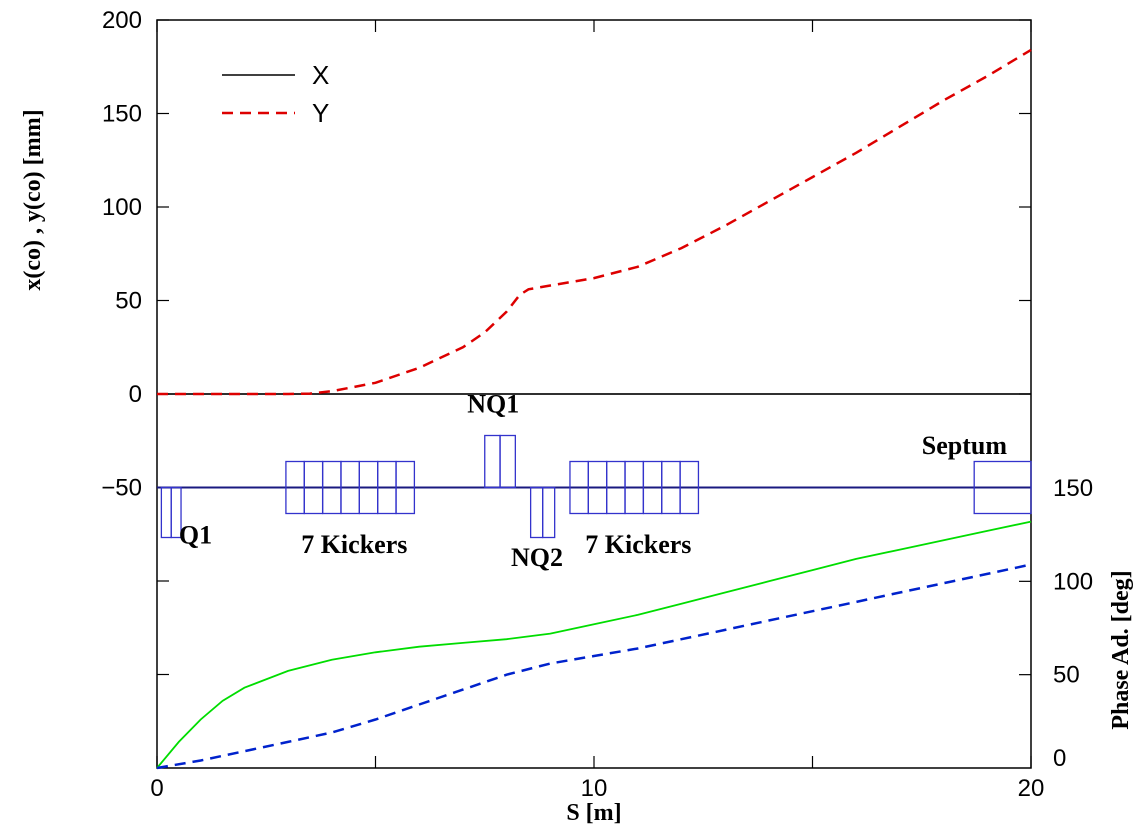 The width and height of the screenshot is (1137, 834). What do you see at coordinates (1059, 758) in the screenshot?
I see `y-right-tick-label: 0` at bounding box center [1059, 758].